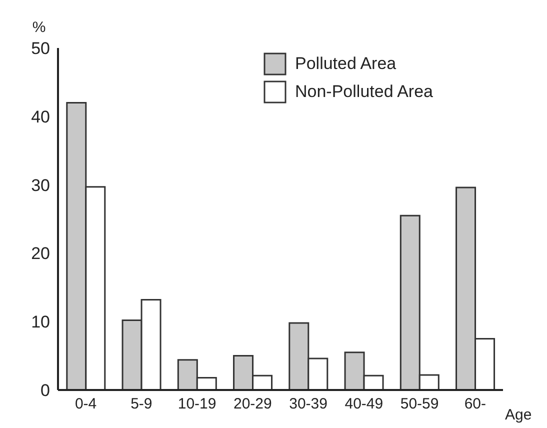 This screenshot has height=428, width=547. Describe the element at coordinates (40, 254) in the screenshot. I see `y-tick-label: 20` at that location.